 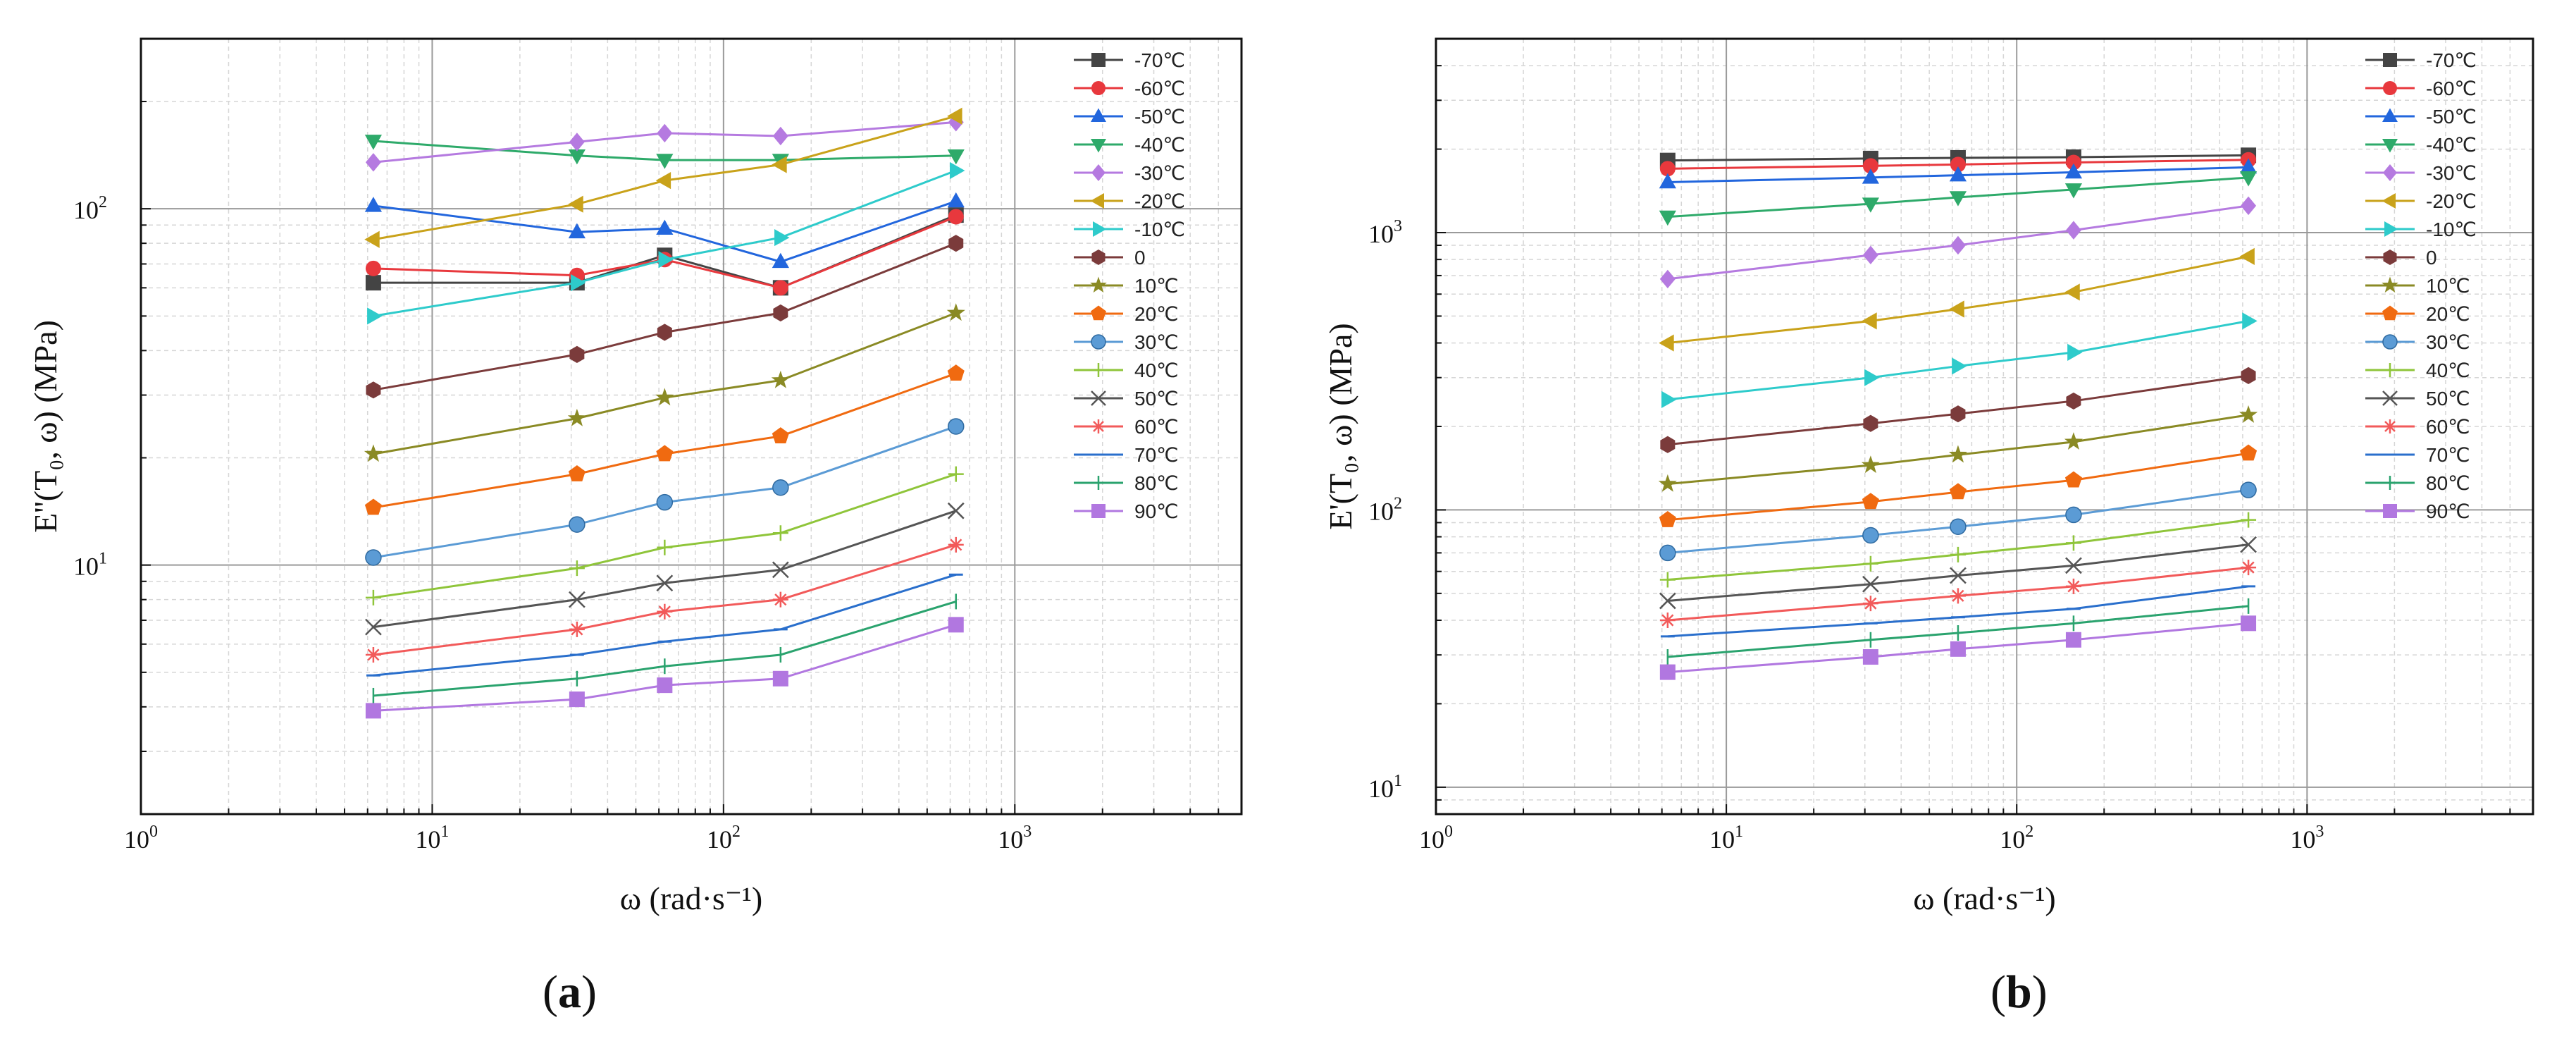 I want to click on series-20c, so click(x=1957, y=299).